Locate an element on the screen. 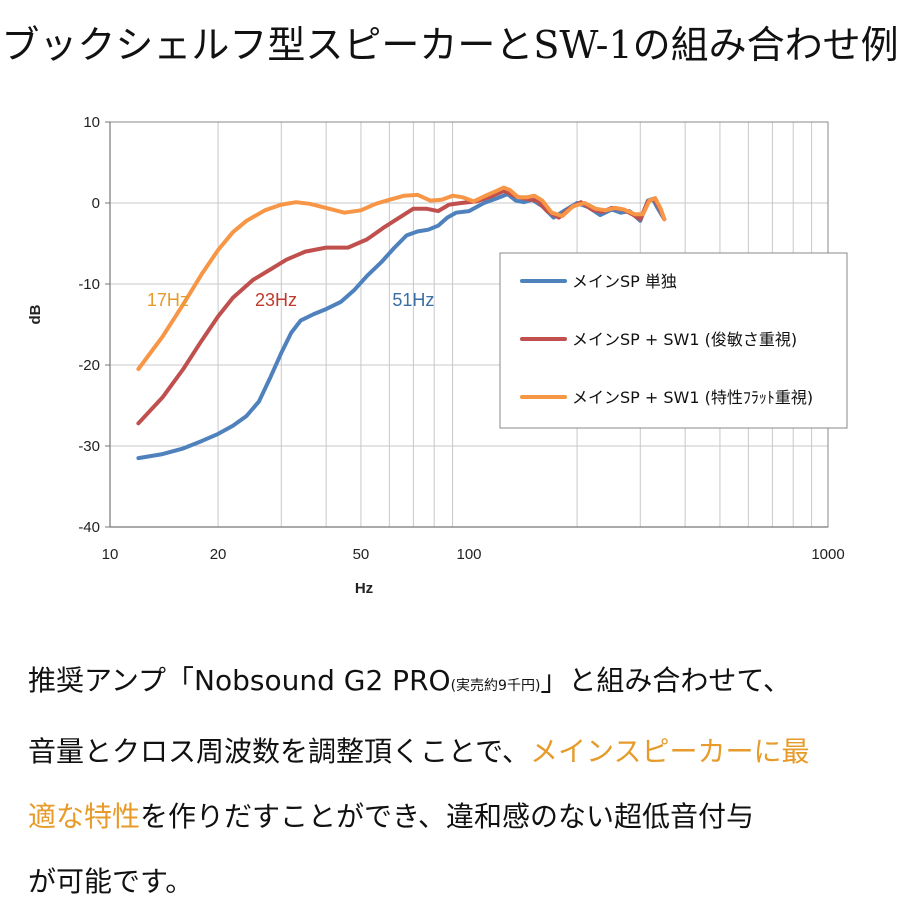 The width and height of the screenshot is (900, 914). y-tick-label: -40 is located at coordinates (89, 527).